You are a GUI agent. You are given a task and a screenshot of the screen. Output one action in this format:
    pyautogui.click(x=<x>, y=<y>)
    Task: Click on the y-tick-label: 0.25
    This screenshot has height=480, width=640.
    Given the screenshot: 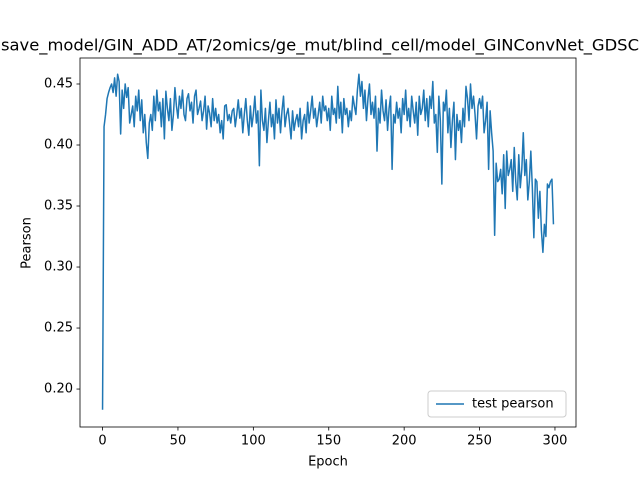 What is the action you would take?
    pyautogui.click(x=58, y=328)
    